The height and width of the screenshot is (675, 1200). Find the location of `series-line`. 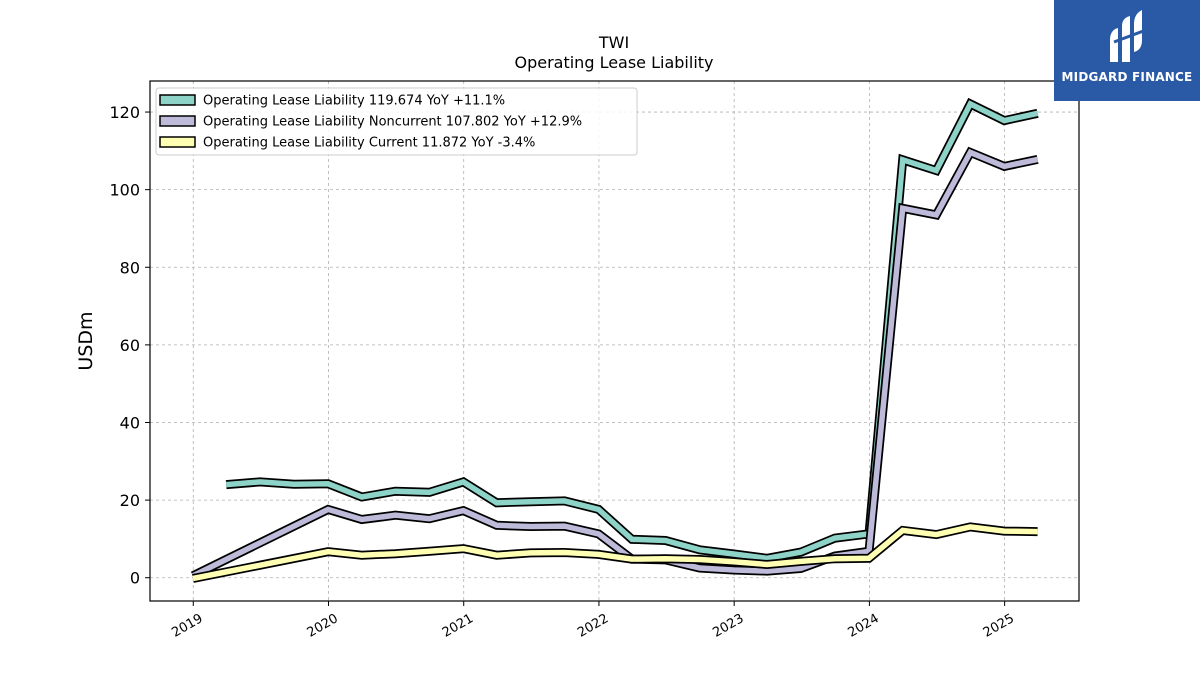

series-line is located at coordinates (615, 553).